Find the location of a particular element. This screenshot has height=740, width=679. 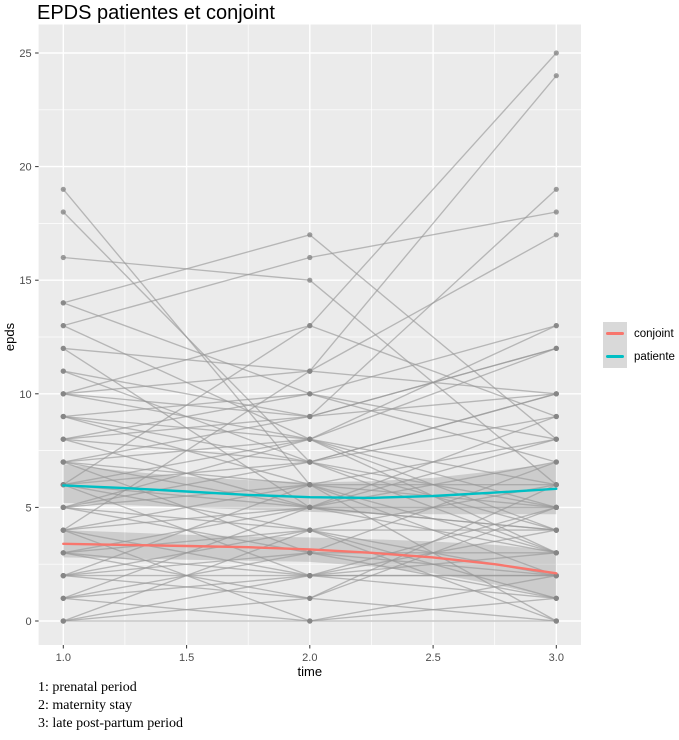

footnote-line: 3: late post-partum period is located at coordinates (111, 723).